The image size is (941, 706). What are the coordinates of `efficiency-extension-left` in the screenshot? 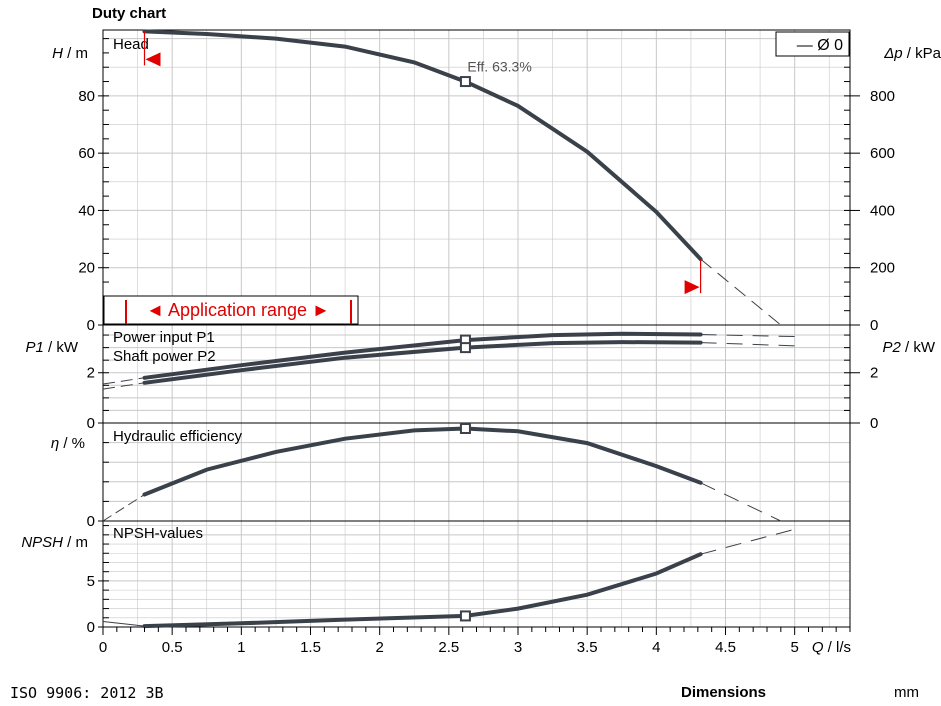 It's located at (123, 508).